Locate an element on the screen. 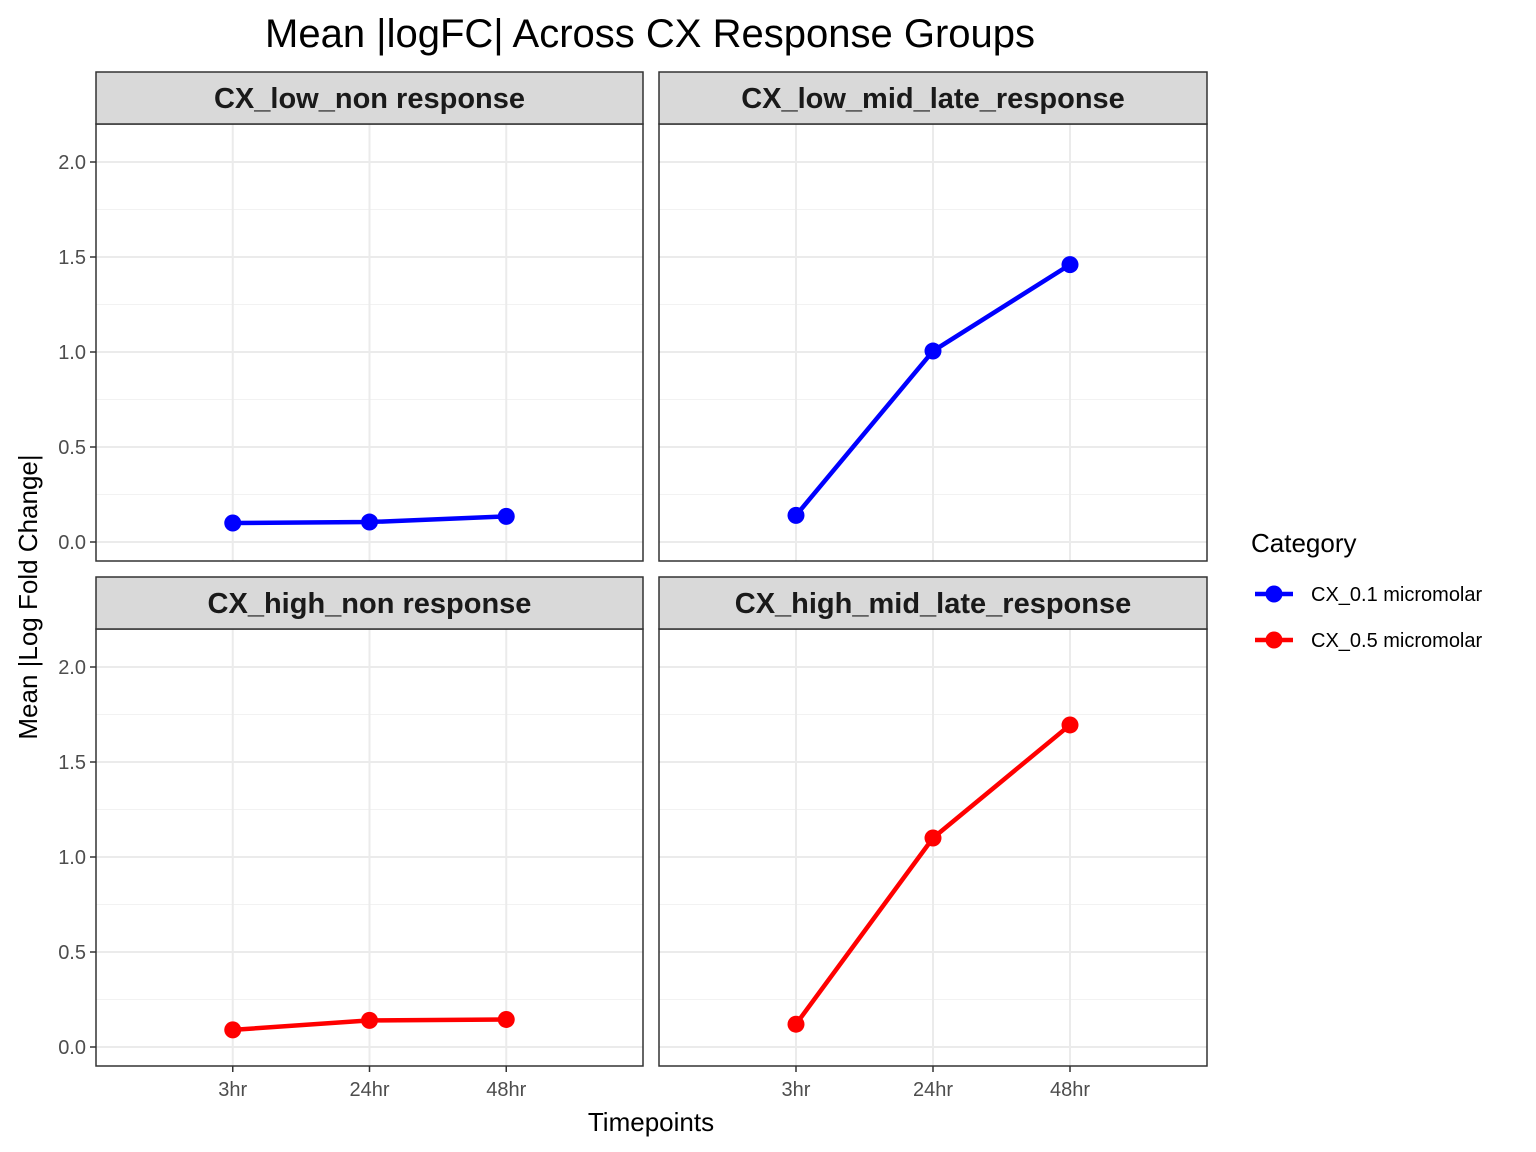  legend-entries: CX_0.1 micromolar CX_0.5 micromolar is located at coordinates (1369, 618).